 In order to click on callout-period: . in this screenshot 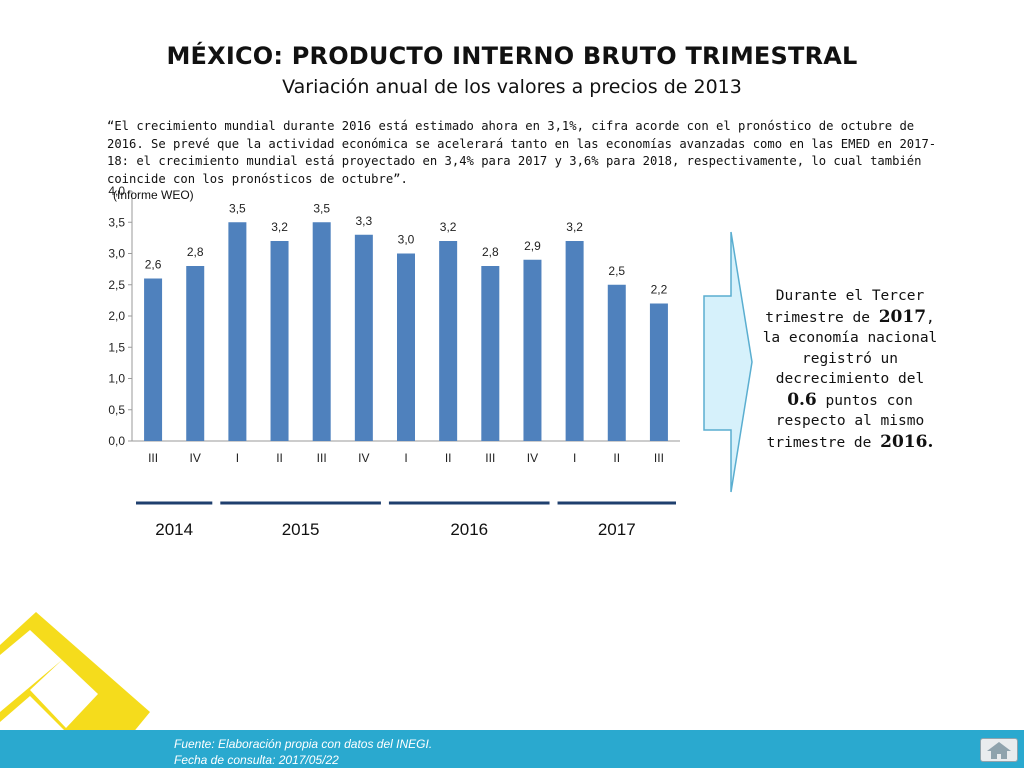, I will do `click(930, 441)`.